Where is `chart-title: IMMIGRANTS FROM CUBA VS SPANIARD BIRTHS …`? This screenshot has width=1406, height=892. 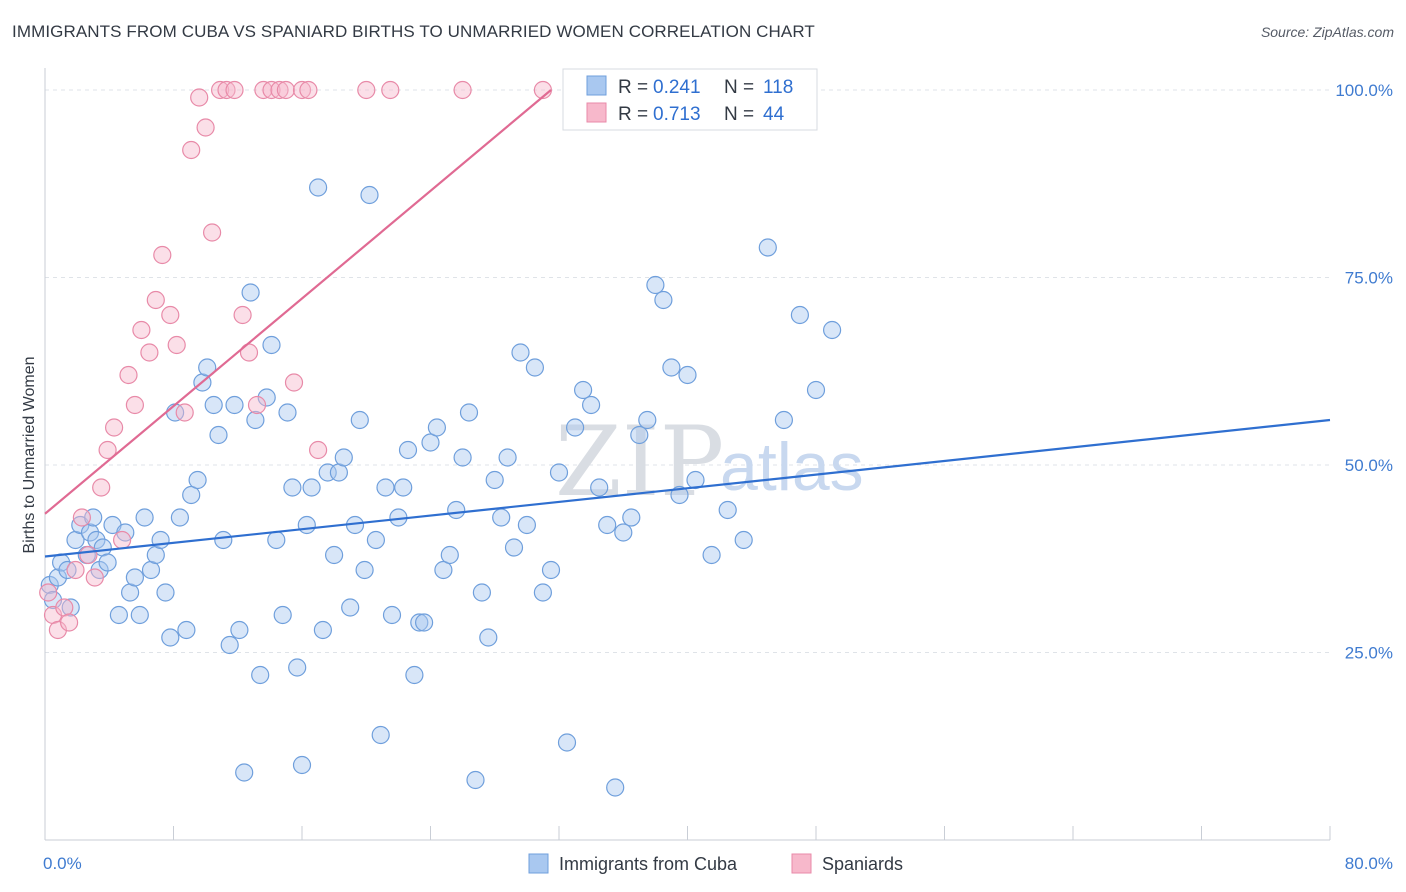
chart-title: IMMIGRANTS FROM CUBA VS SPANIARD BIRTHS … is located at coordinates (413, 31).